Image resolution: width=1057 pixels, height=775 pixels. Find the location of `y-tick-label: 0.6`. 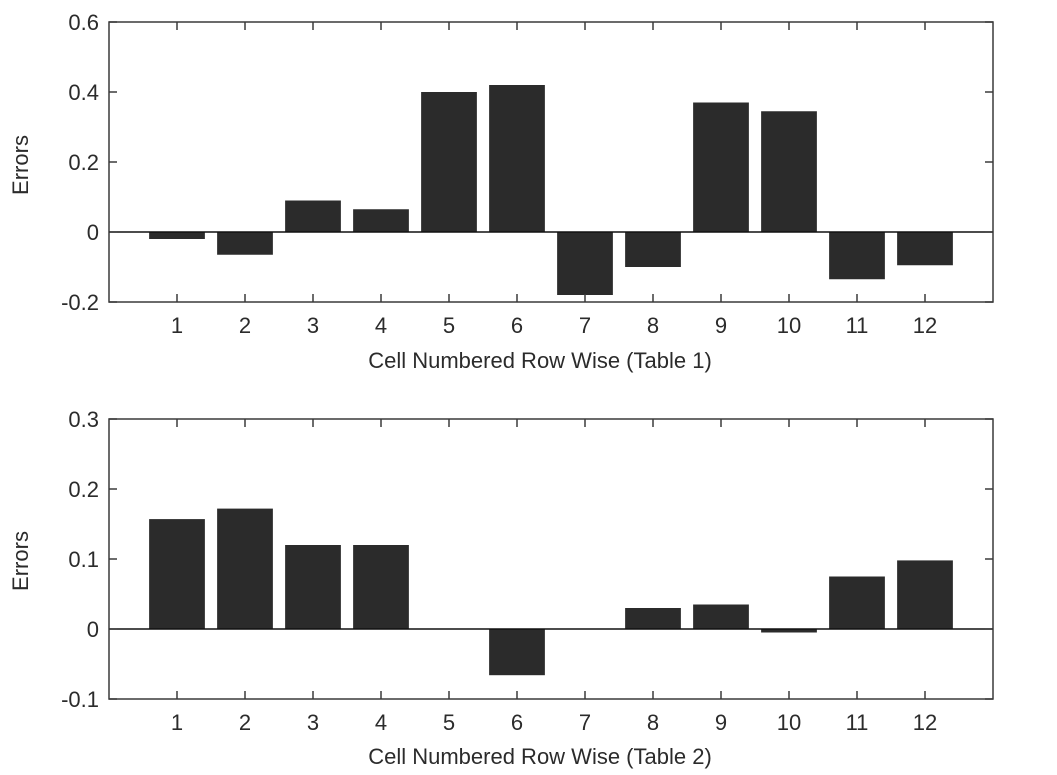

y-tick-label: 0.6 is located at coordinates (83, 22).